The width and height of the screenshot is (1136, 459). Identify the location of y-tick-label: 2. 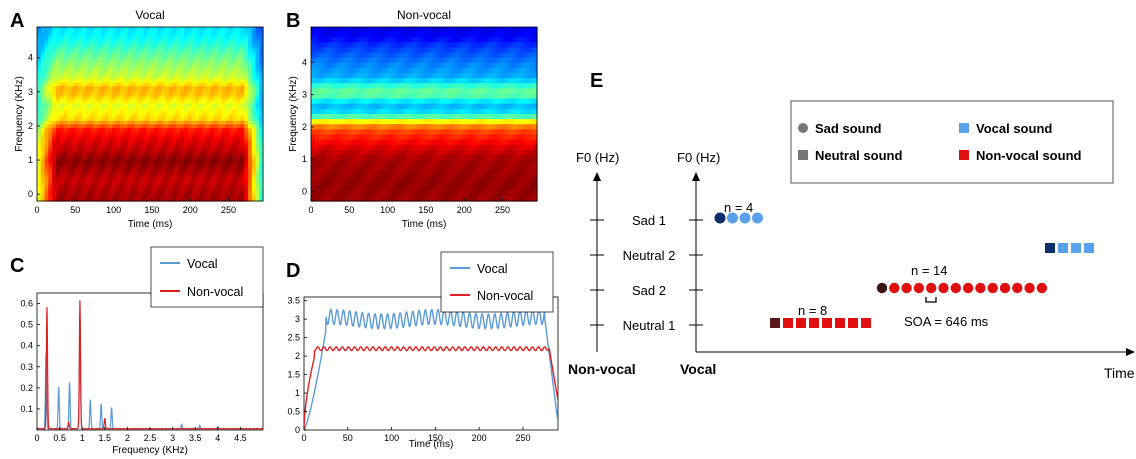
(30, 126).